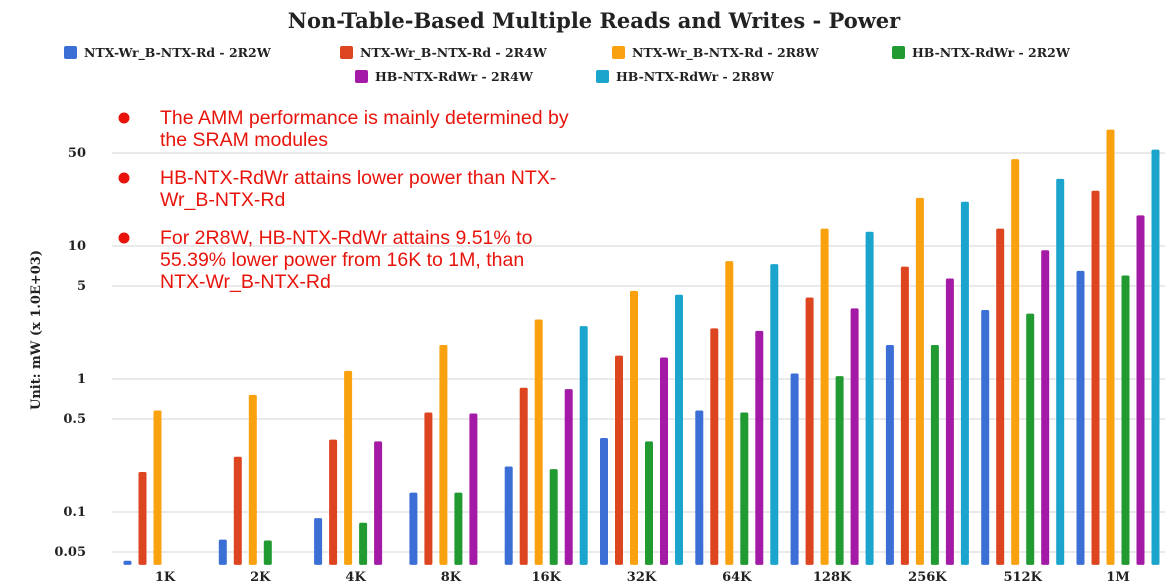  Describe the element at coordinates (642, 577) in the screenshot. I see `x-axis-ticks: 1K 2K 4K 8K 16K 32K 64K 128K 256K 512K 1M` at that location.